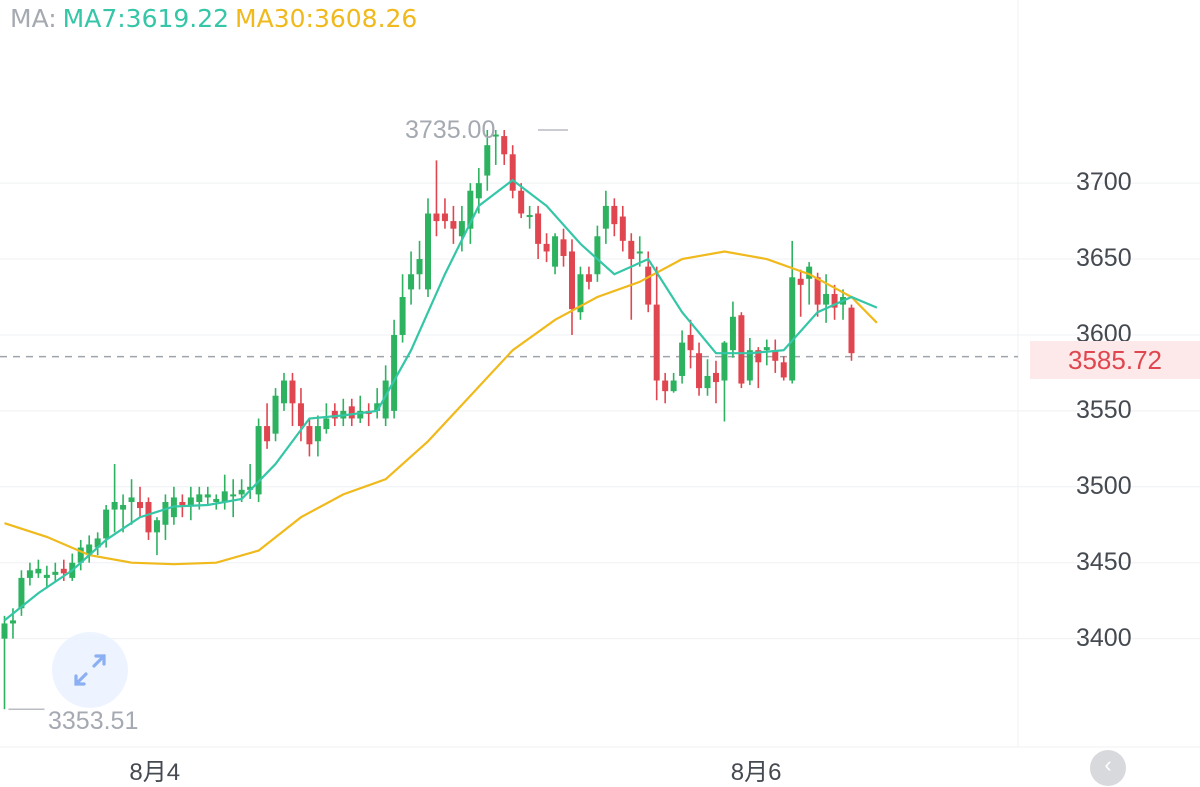 This screenshot has height=787, width=1200. What do you see at coordinates (1104, 182) in the screenshot?
I see `y-tick-label: 3700` at bounding box center [1104, 182].